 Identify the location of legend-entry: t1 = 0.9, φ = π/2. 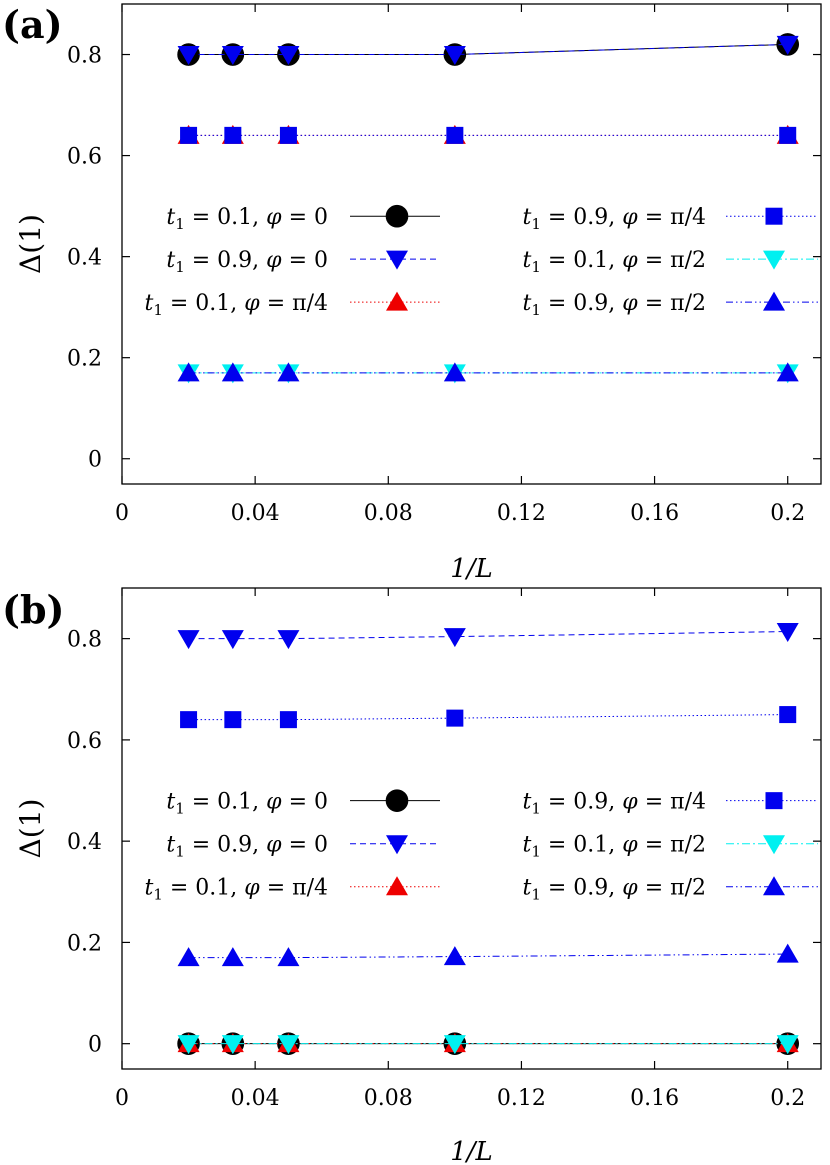
(670, 890).